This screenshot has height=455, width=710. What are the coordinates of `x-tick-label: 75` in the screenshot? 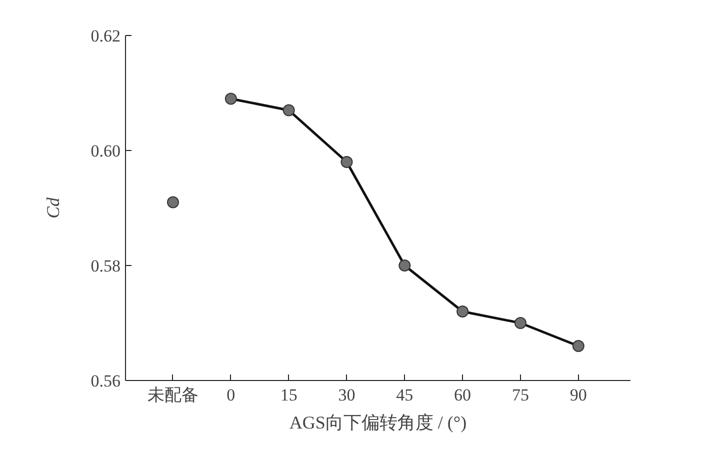 It's located at (520, 395).